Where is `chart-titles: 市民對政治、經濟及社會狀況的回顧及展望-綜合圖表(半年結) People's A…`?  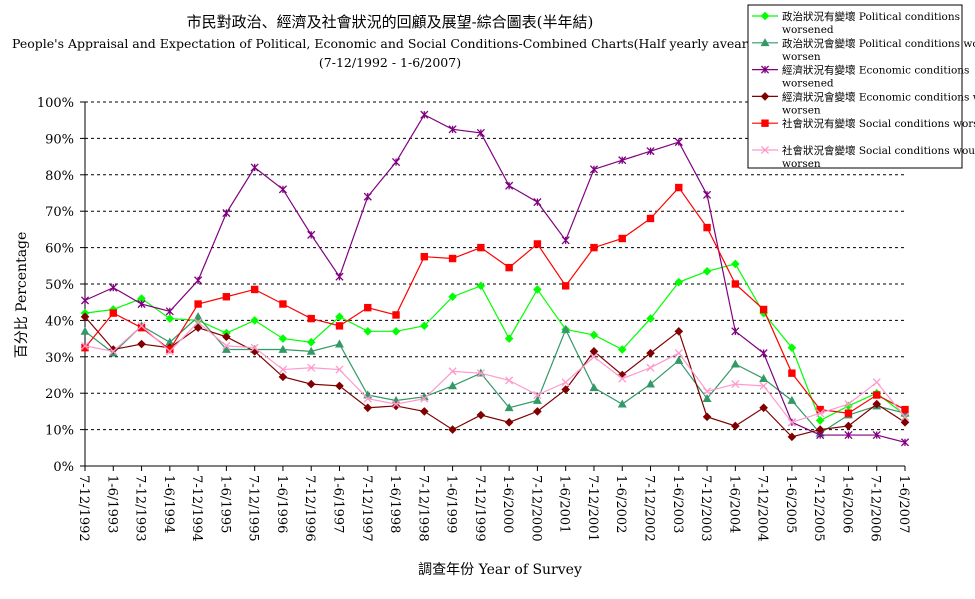 chart-titles: 市民對政治、經濟及社會狀況的回顧及展望-綜合圖表(半年結) People's A… is located at coordinates (390, 41).